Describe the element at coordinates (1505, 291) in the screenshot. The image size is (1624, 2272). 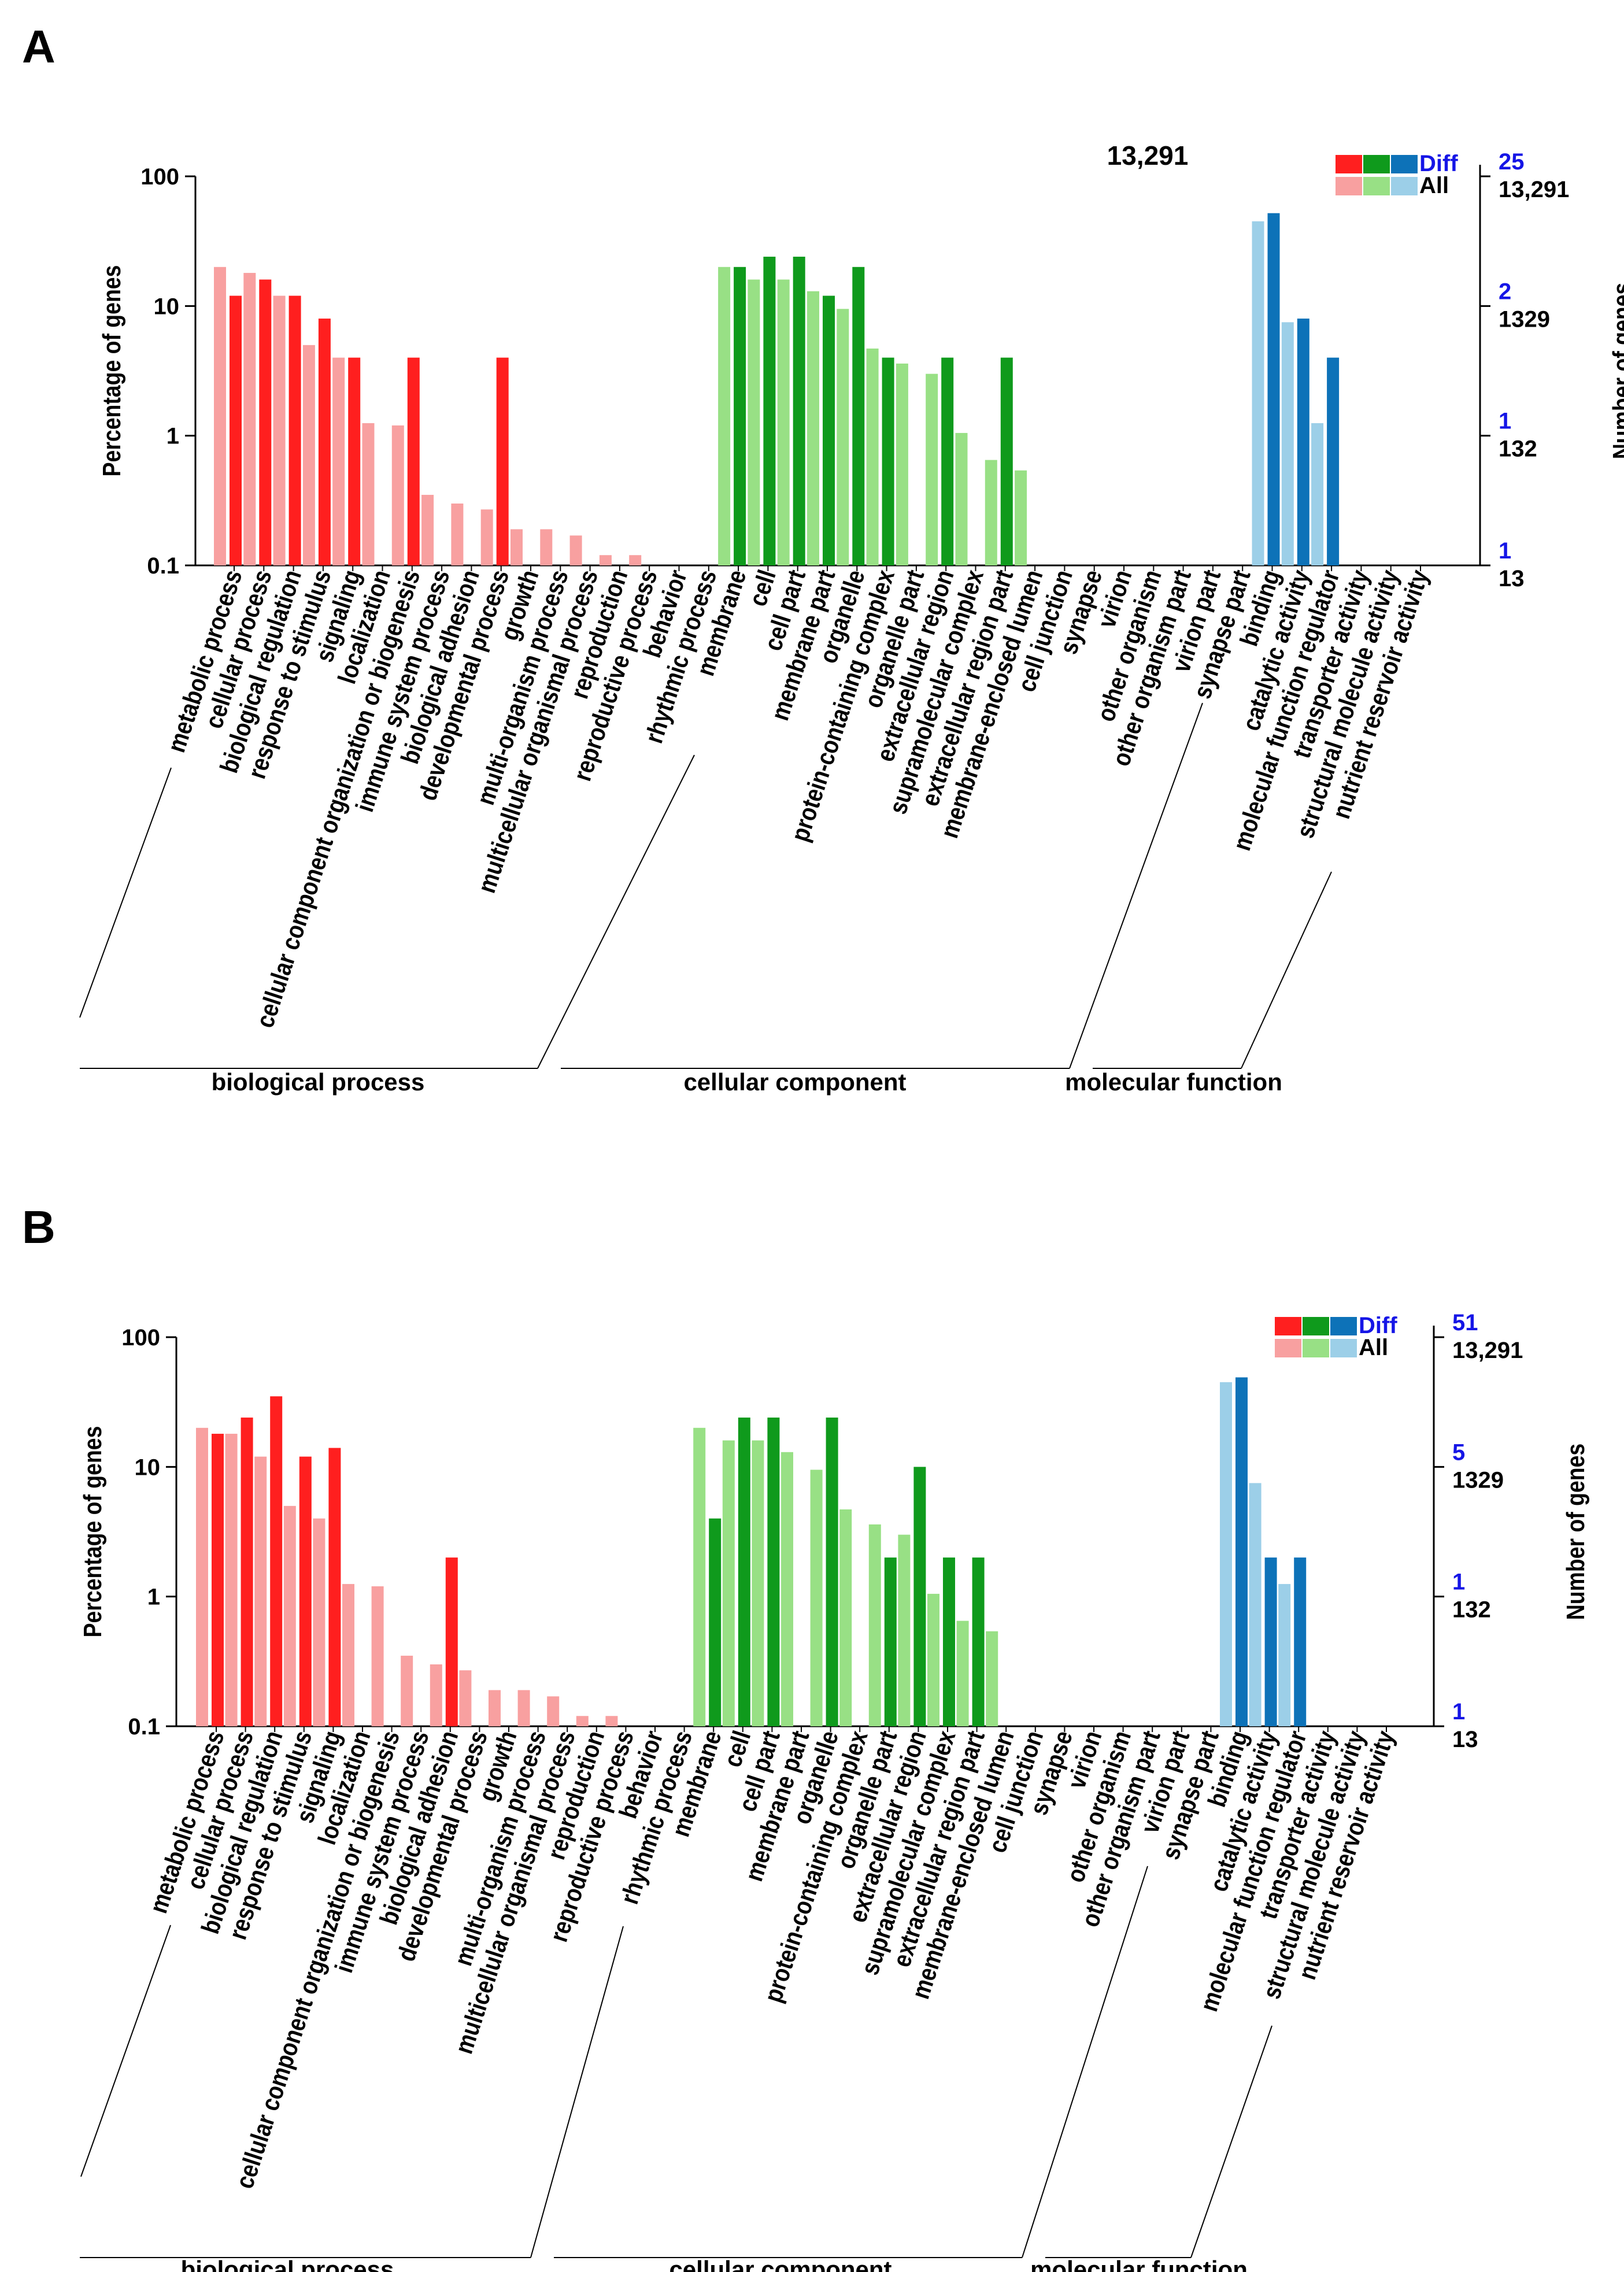
I see `right-tick-diff-label: 2` at that location.